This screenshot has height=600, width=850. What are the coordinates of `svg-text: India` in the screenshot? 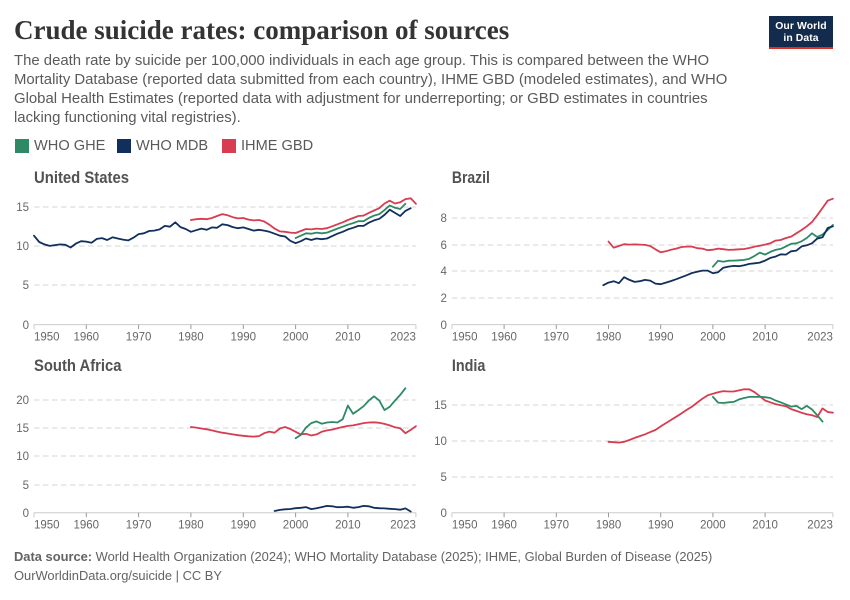 It's located at (469, 365).